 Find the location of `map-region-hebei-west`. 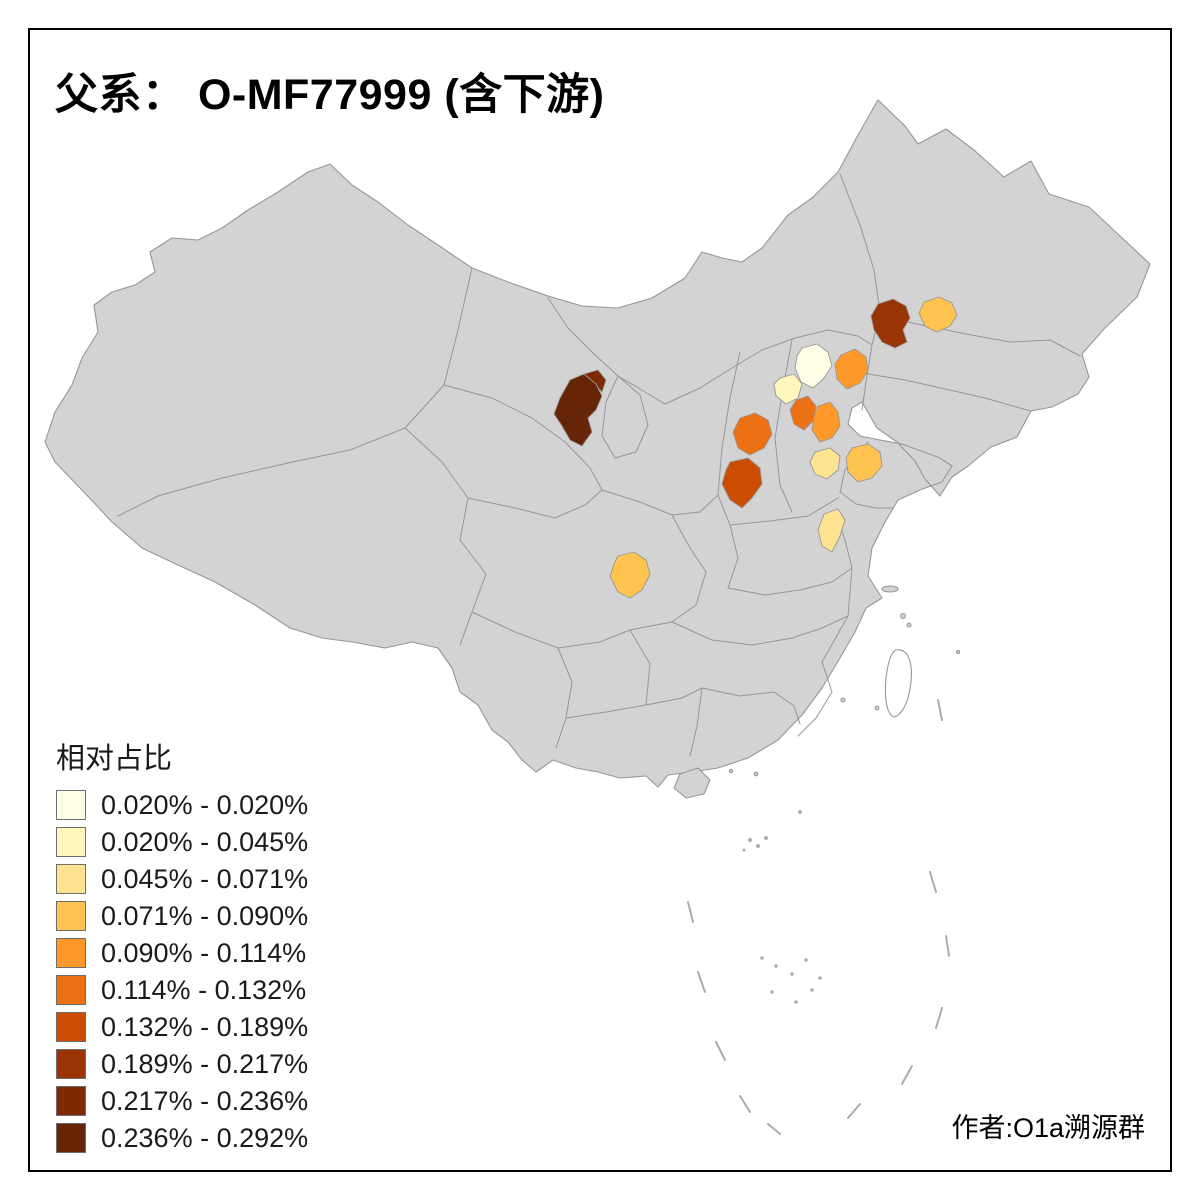

map-region-hebei-west is located at coordinates (788, 389).